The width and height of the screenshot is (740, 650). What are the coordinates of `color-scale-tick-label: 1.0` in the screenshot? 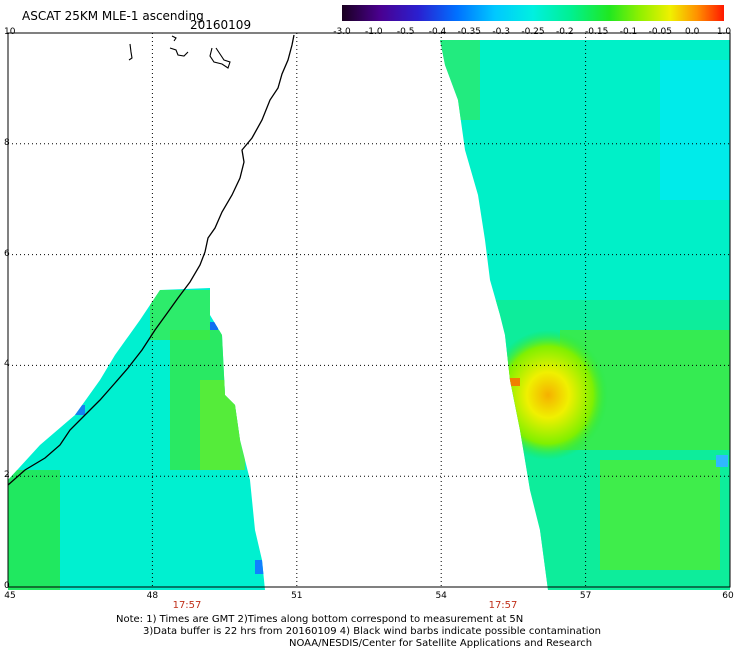 It's located at (724, 32).